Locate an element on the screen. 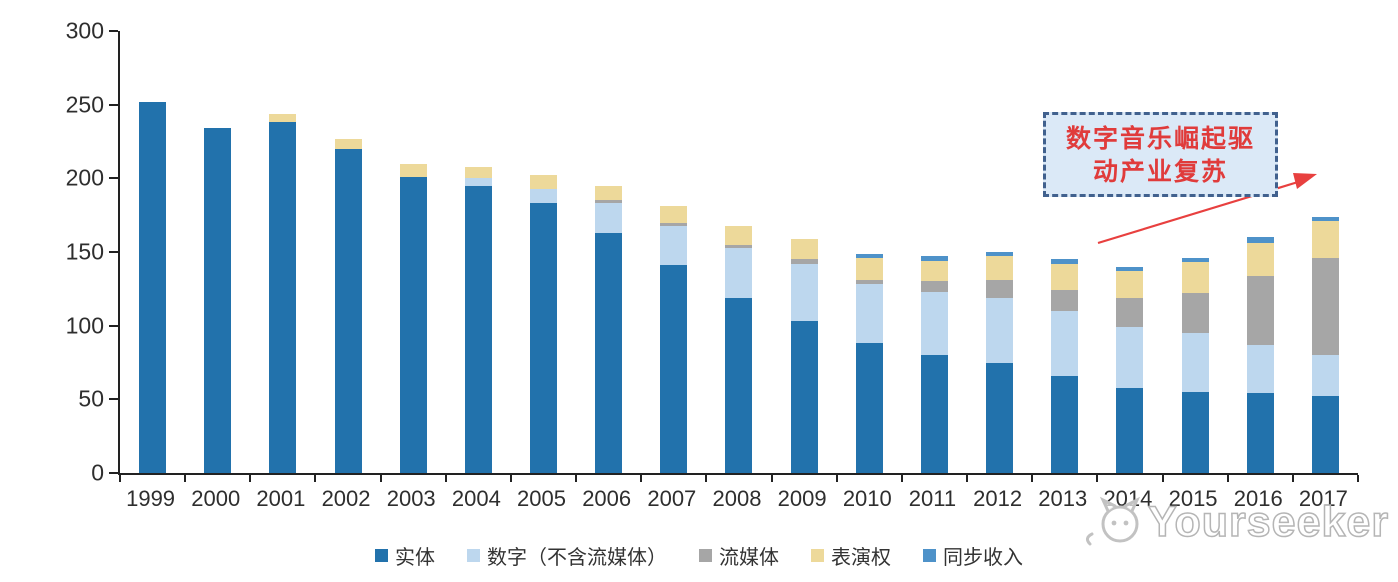 Image resolution: width=1398 pixels, height=582 pixels. segment-streaming-2008 is located at coordinates (739, 246).